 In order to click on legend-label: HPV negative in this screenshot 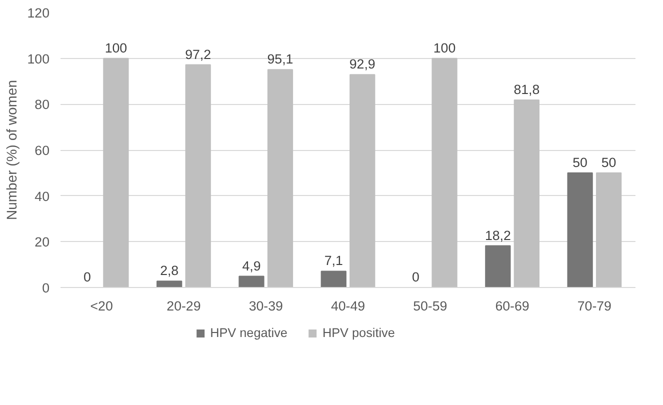, I will do `click(249, 333)`.